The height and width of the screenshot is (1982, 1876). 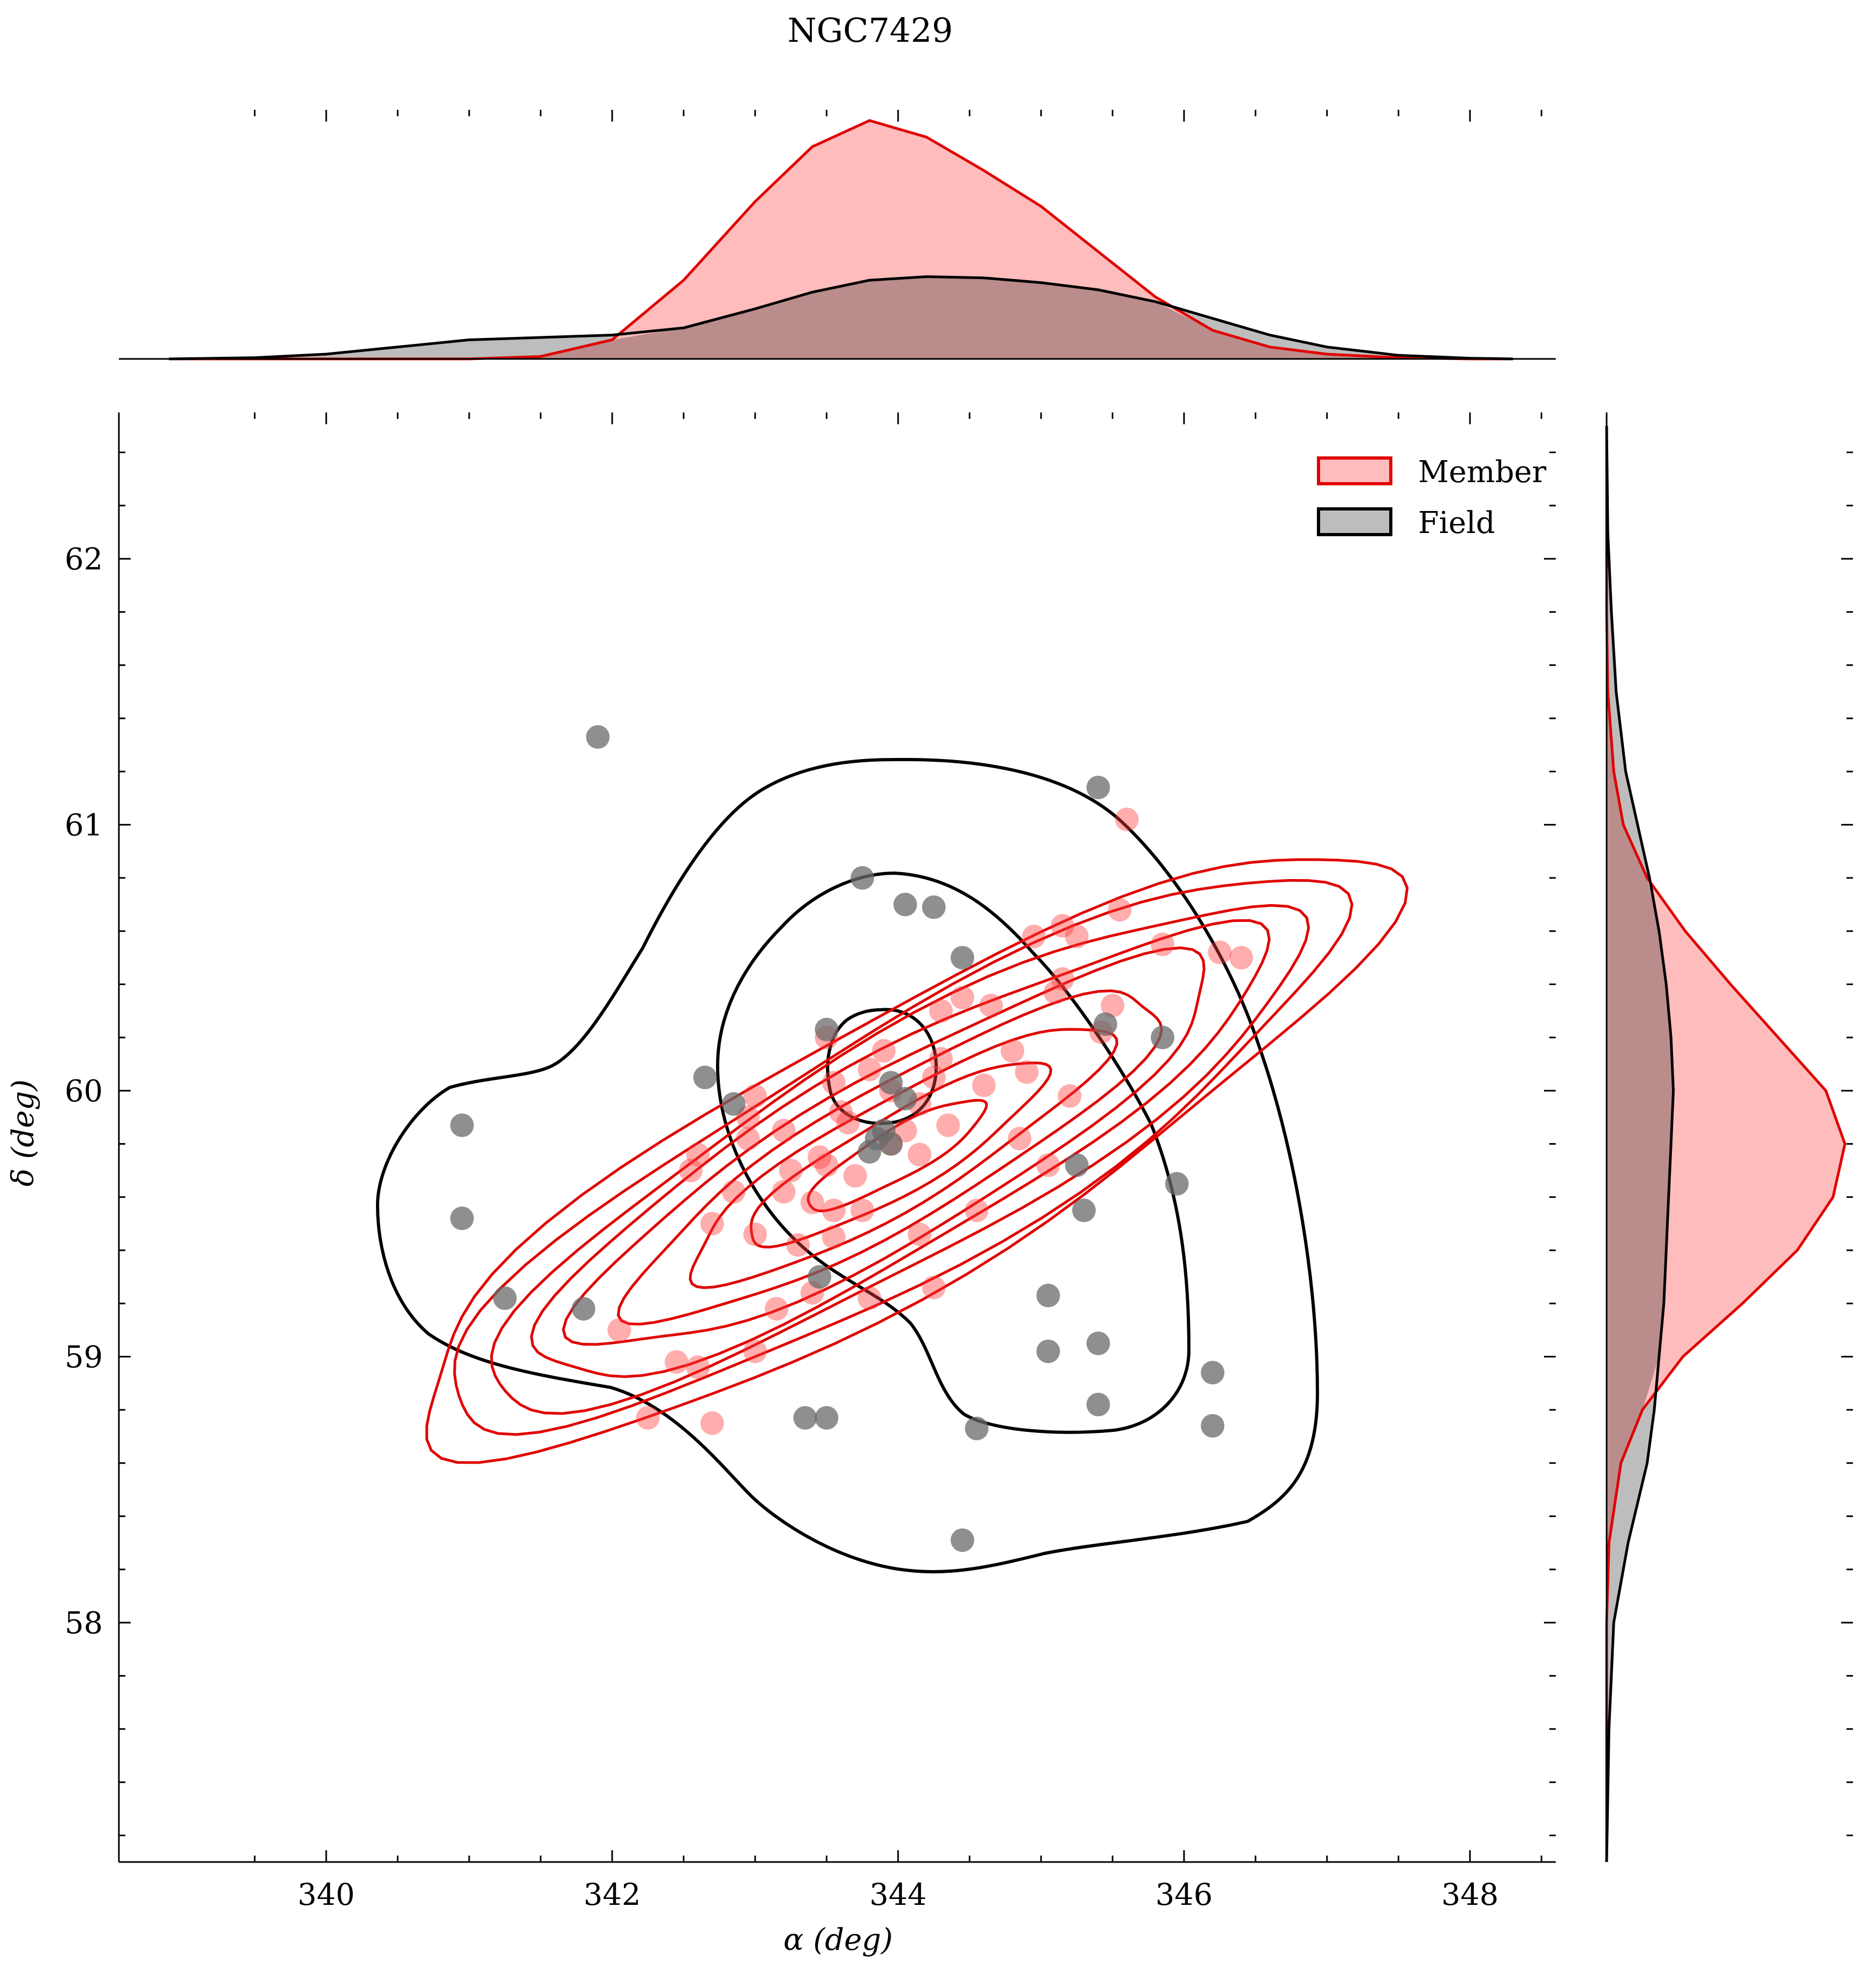 I want to click on y-tick-label: 60, so click(x=84, y=1091).